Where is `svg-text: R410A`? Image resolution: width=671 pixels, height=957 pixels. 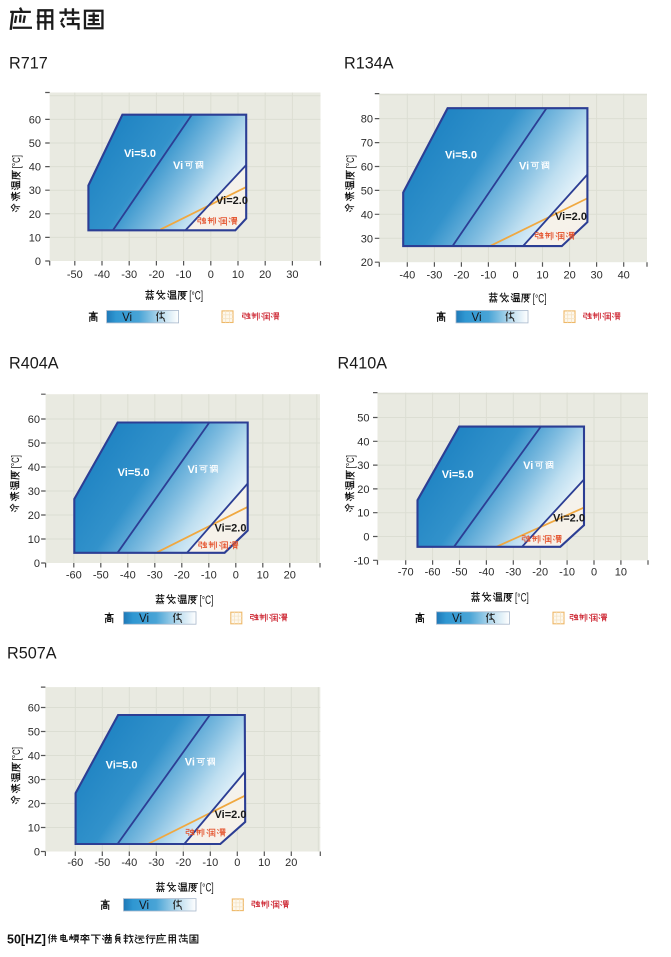 svg-text: R410A is located at coordinates (363, 363).